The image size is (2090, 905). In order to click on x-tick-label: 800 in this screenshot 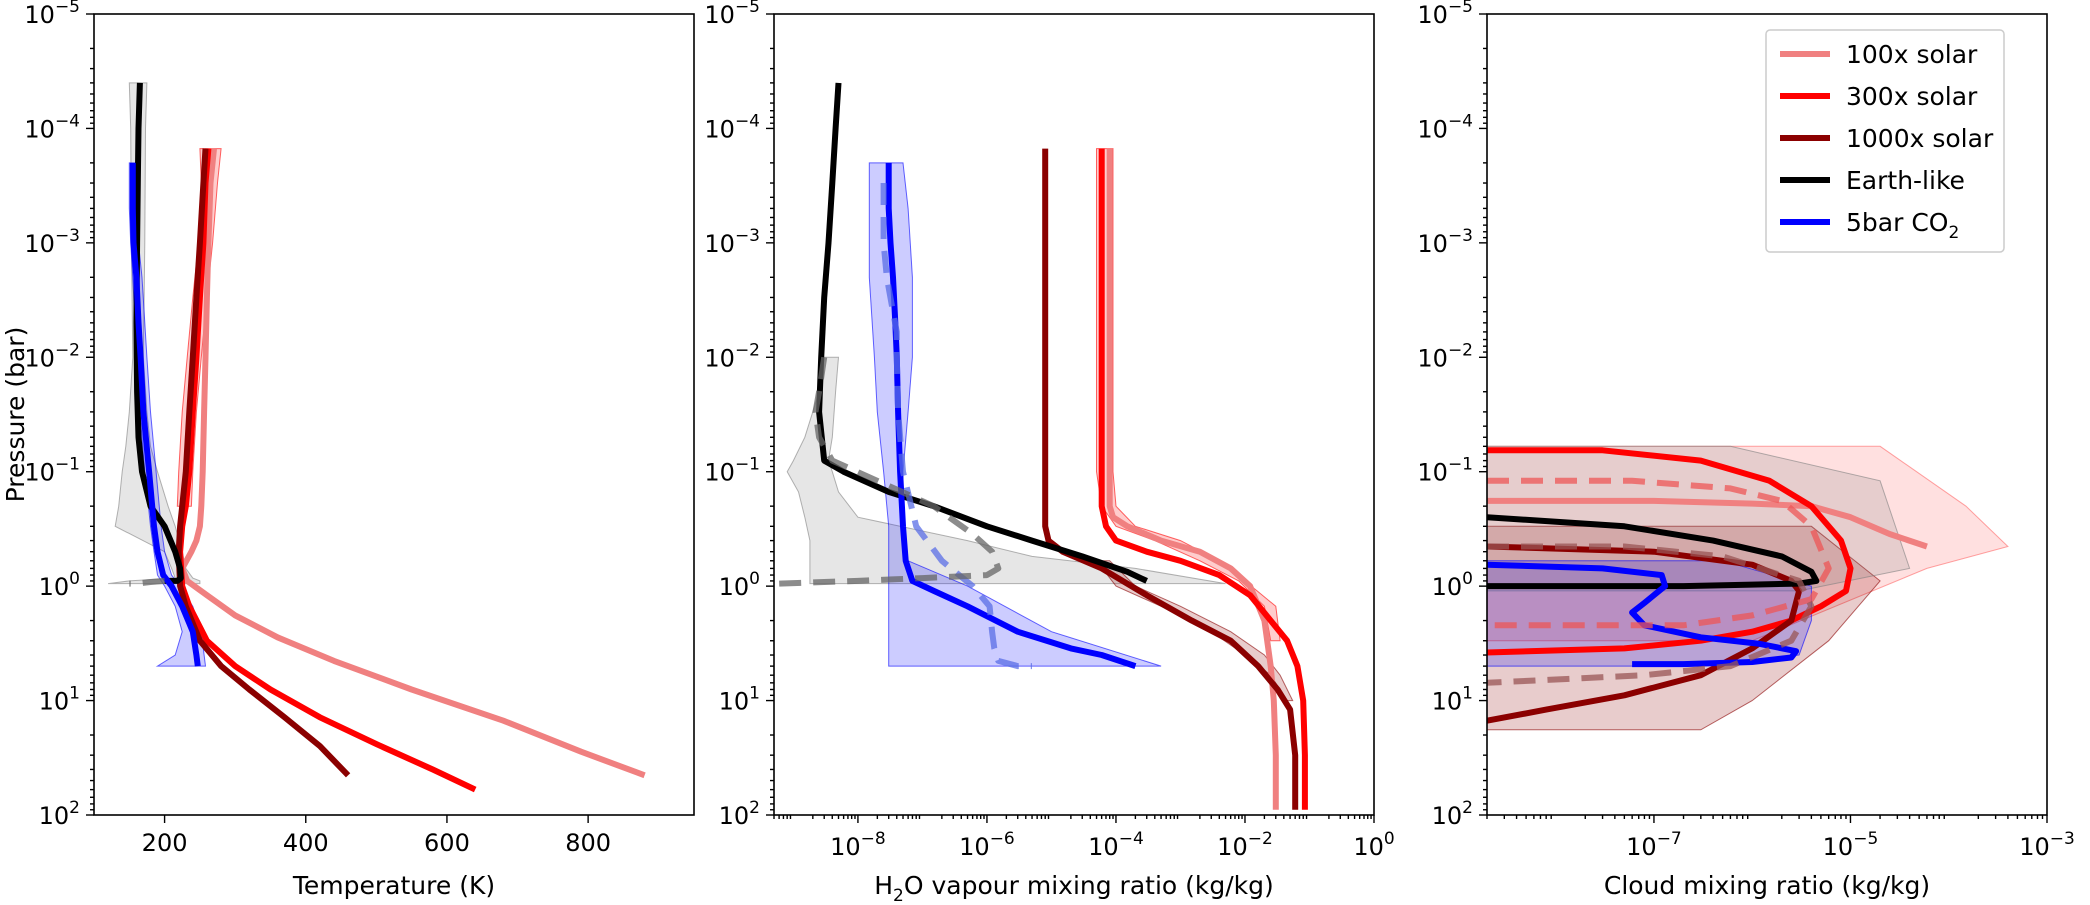, I will do `click(588, 843)`.